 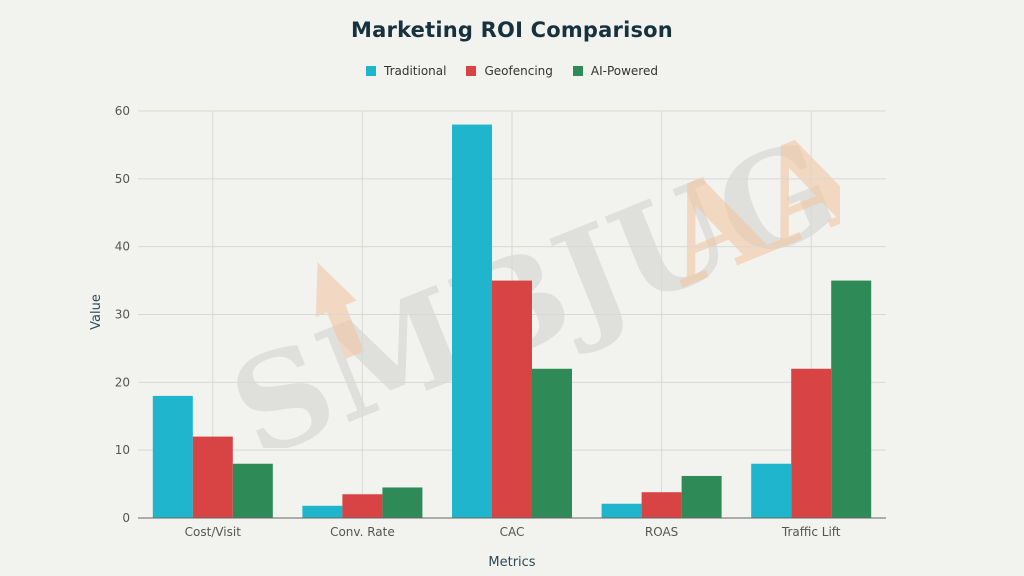 What do you see at coordinates (402, 502) in the screenshot?
I see `bar-ai-powered-conv-rate` at bounding box center [402, 502].